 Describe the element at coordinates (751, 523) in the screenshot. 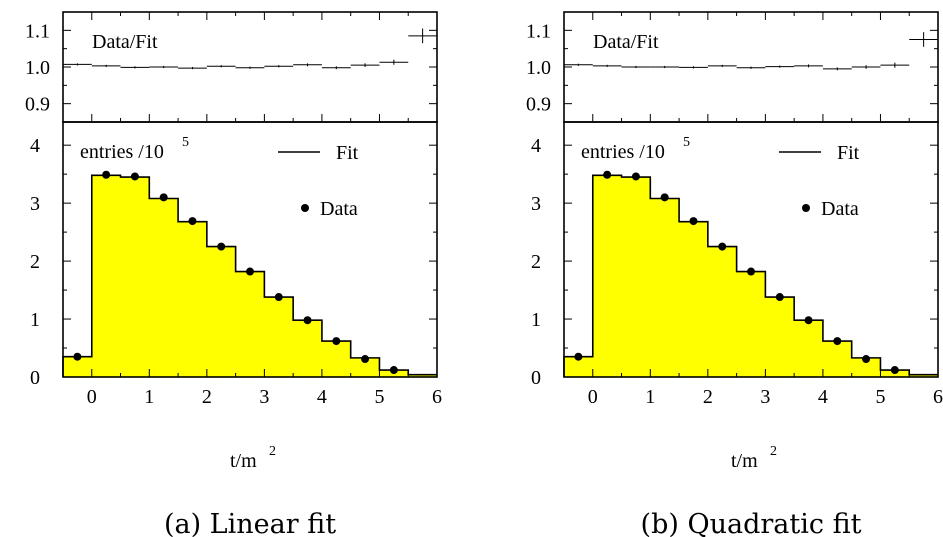

I see `figure-caption: (b) Quadratic fit` at that location.